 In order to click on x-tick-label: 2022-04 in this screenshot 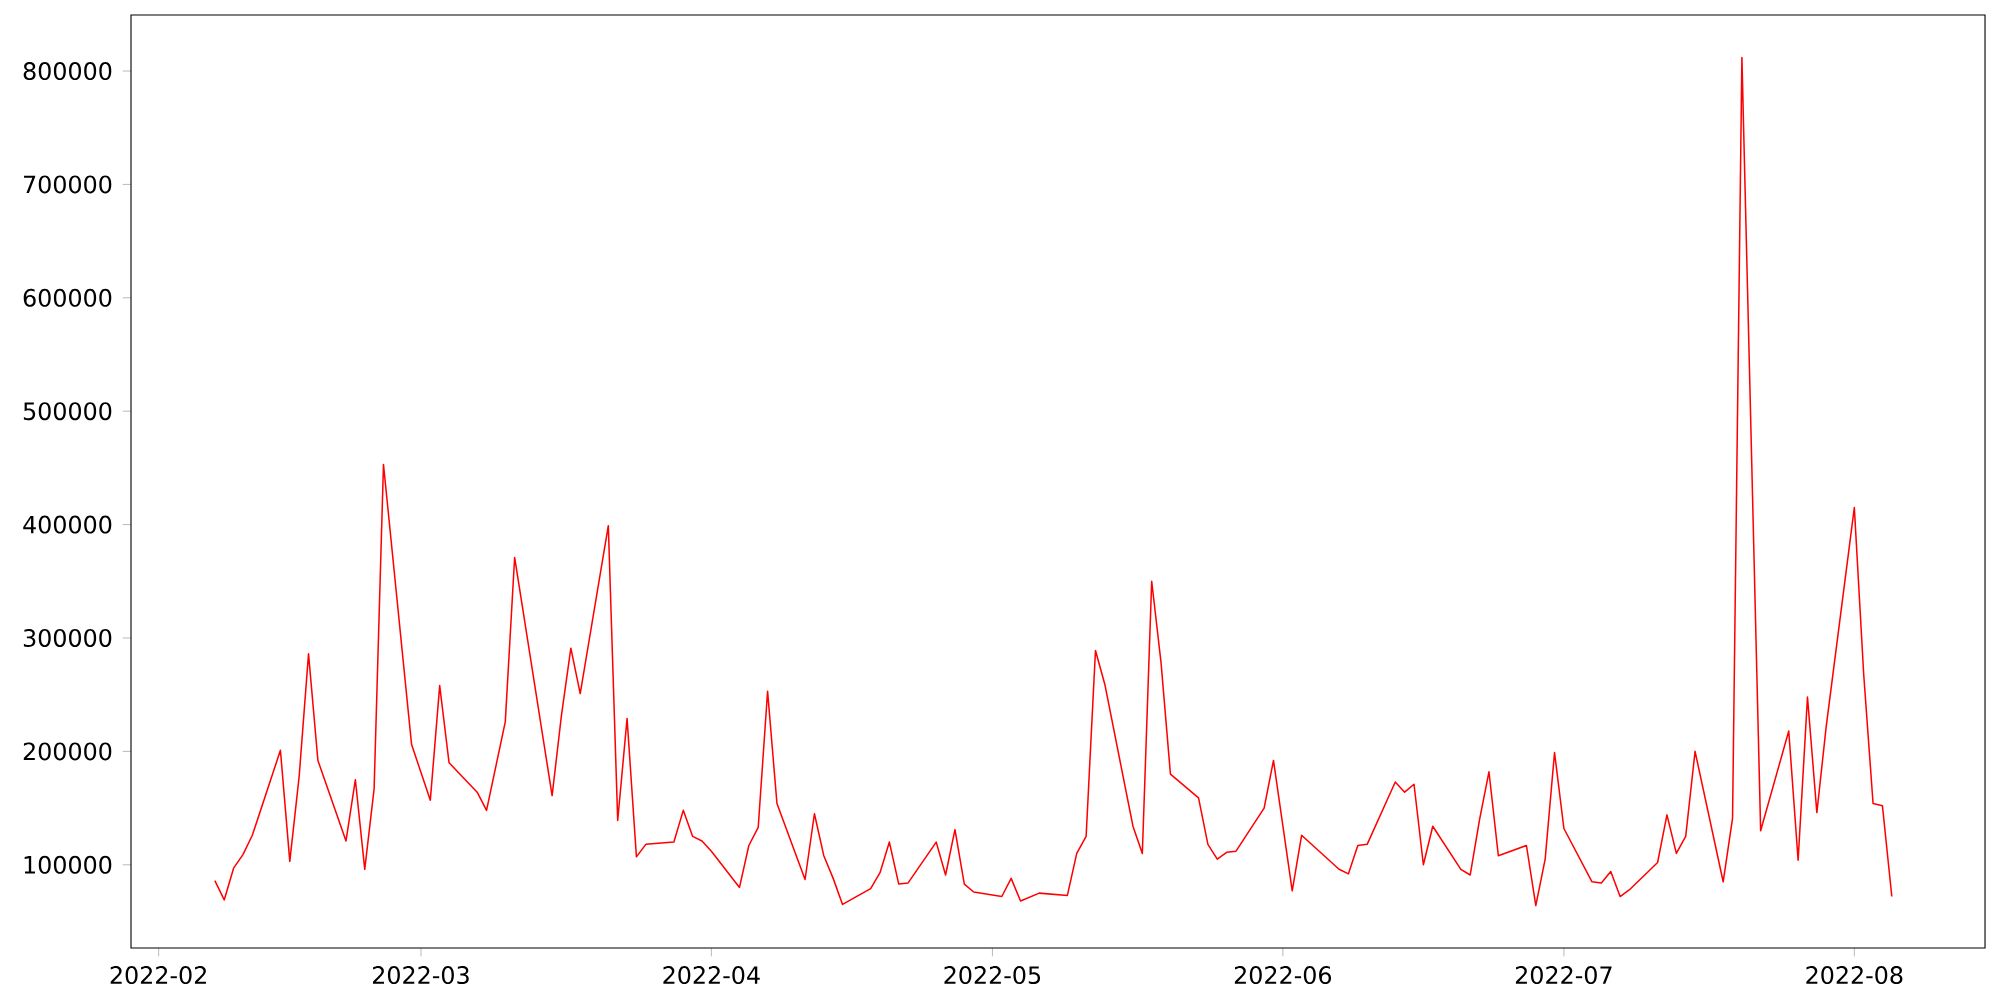, I will do `click(711, 975)`.